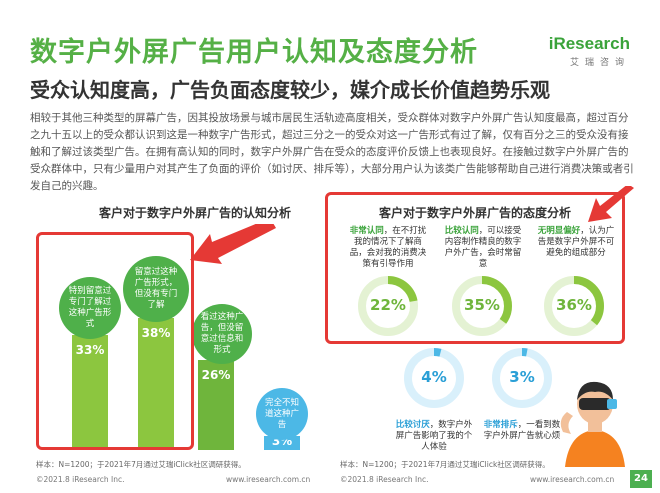 Image resolution: width=660 pixels, height=493 pixels. Describe the element at coordinates (222, 333) in the screenshot. I see `awareness-category-bubble: 看过这种广告，但没留意过信息和形式` at that location.